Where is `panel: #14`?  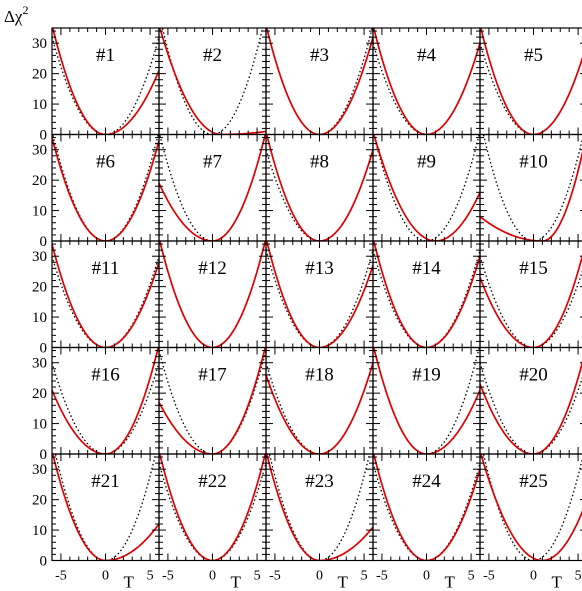
panel: #14 is located at coordinates (426, 294).